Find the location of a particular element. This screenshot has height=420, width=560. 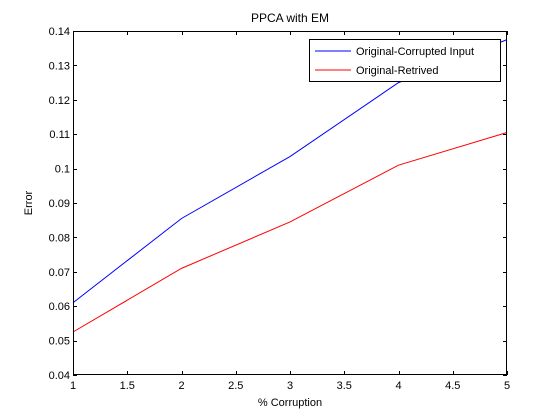

y-tick-label: 0.05 is located at coordinates (59, 342).